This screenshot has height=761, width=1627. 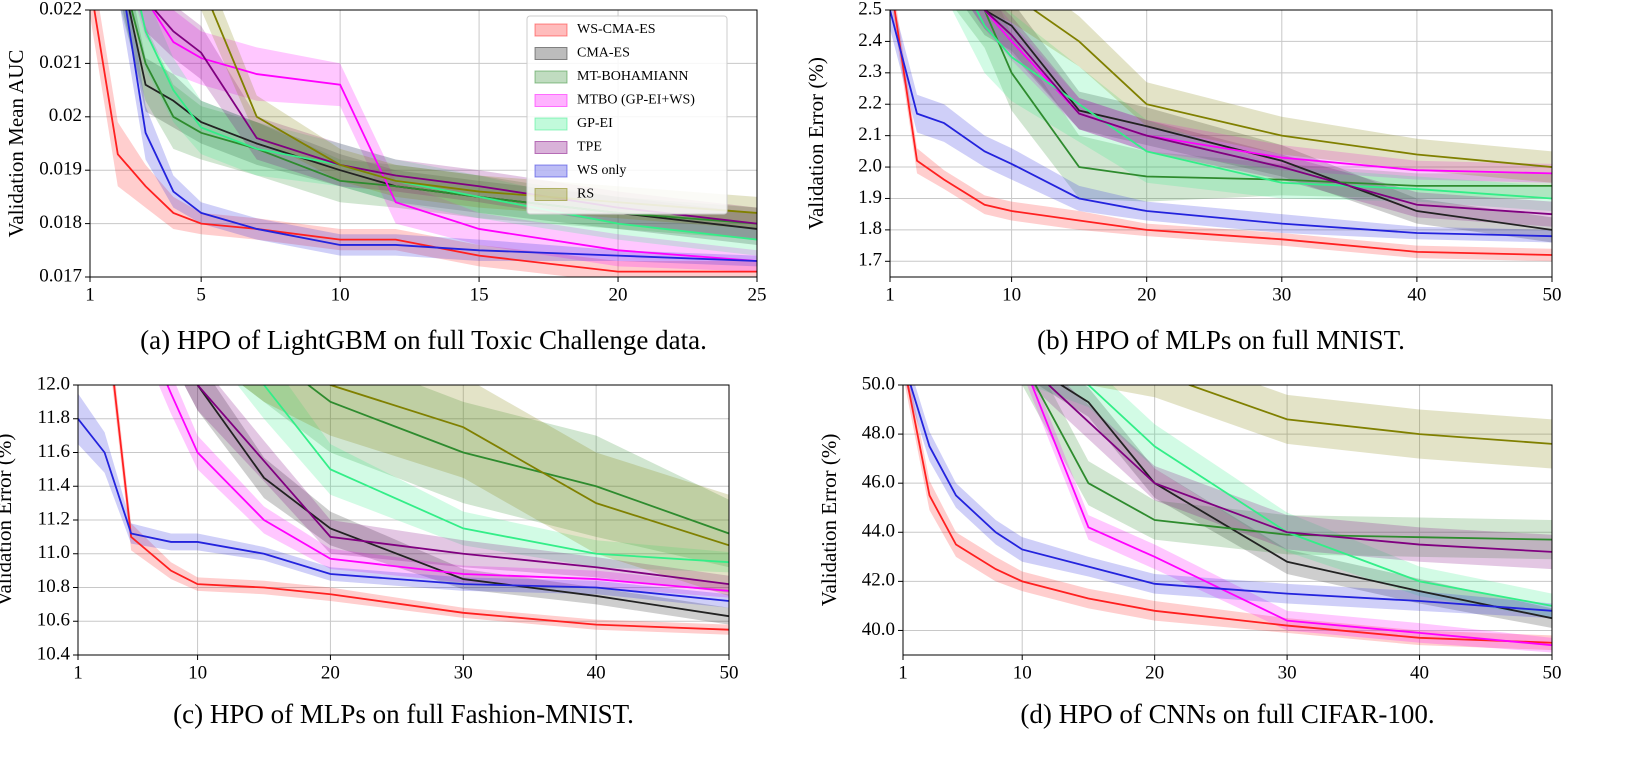 What do you see at coordinates (1221, 340) in the screenshot?
I see `caption: (b) HPO of MLPs on full MNIST.` at bounding box center [1221, 340].